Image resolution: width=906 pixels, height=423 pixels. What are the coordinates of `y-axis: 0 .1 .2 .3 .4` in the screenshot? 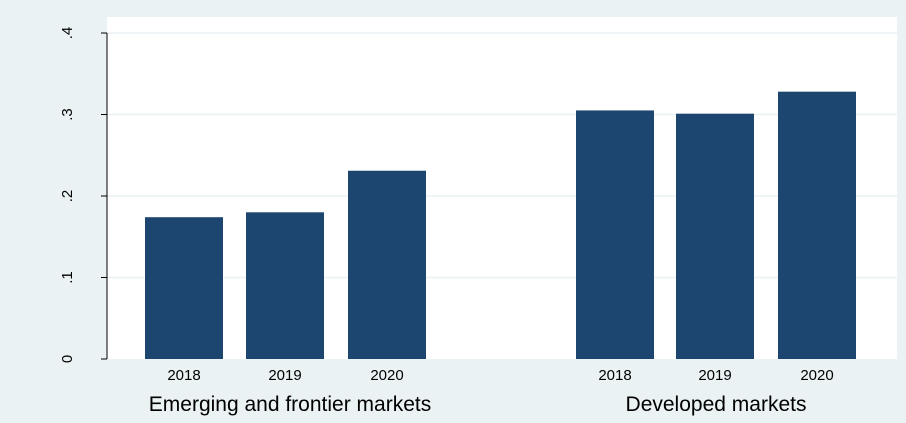 It's located at (83, 195).